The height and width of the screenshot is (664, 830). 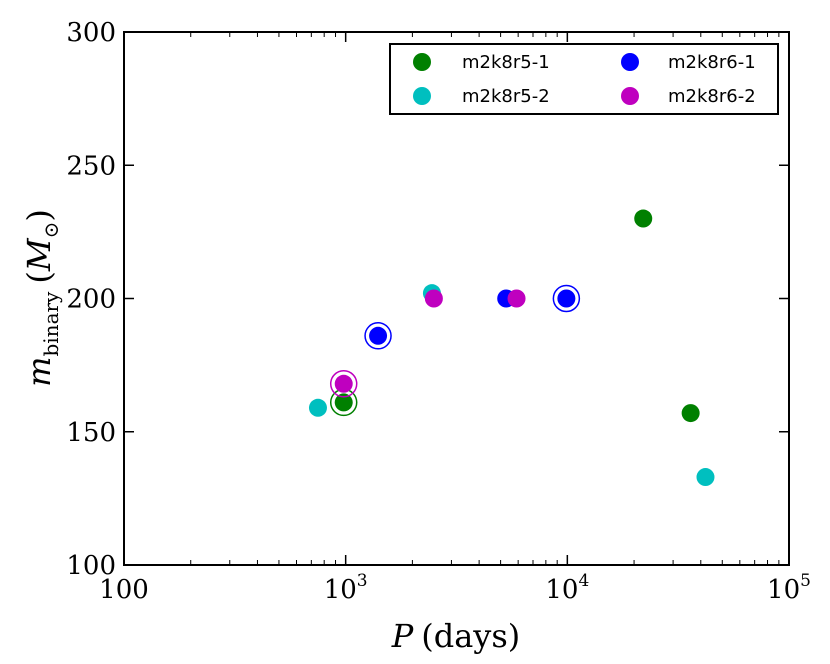 I want to click on y-tick-label: 100, so click(x=91, y=566).